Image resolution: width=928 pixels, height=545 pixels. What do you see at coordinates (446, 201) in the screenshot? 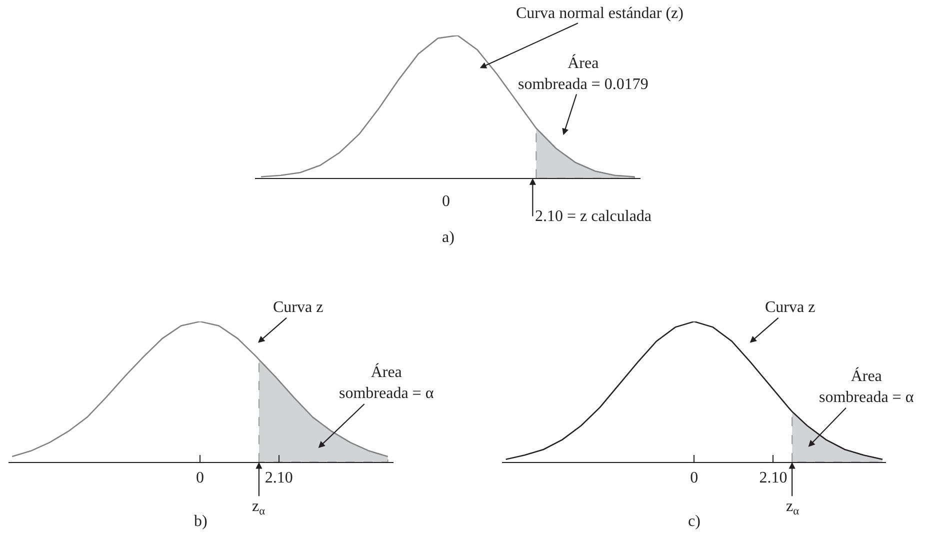
I see `text: 0` at bounding box center [446, 201].